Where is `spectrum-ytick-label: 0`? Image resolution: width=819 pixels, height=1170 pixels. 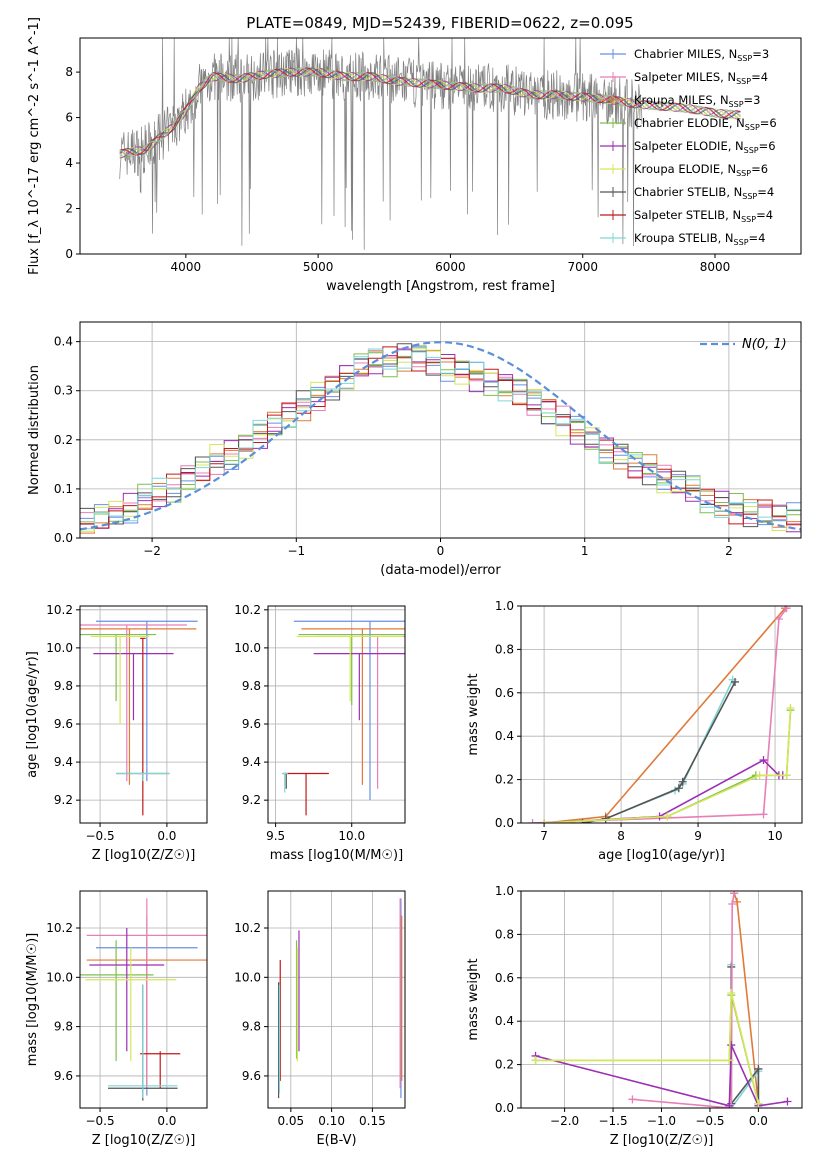
spectrum-ytick-label: 0 is located at coordinates (69, 254).